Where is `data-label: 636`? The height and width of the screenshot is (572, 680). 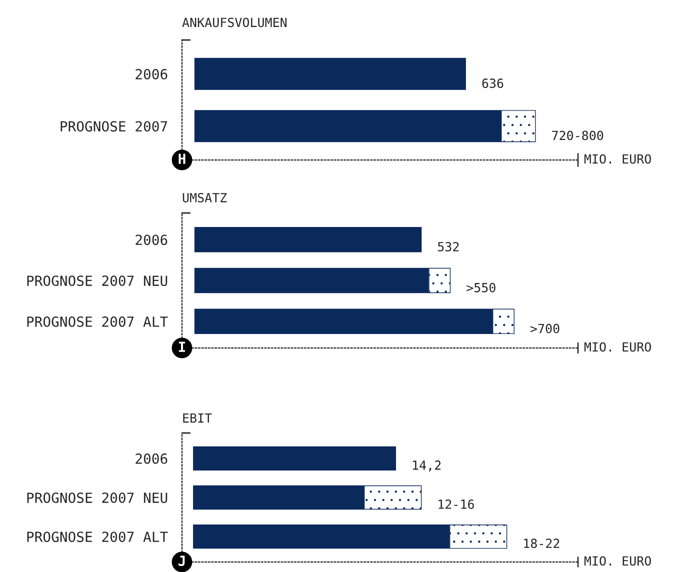
data-label: 636 is located at coordinates (493, 83).